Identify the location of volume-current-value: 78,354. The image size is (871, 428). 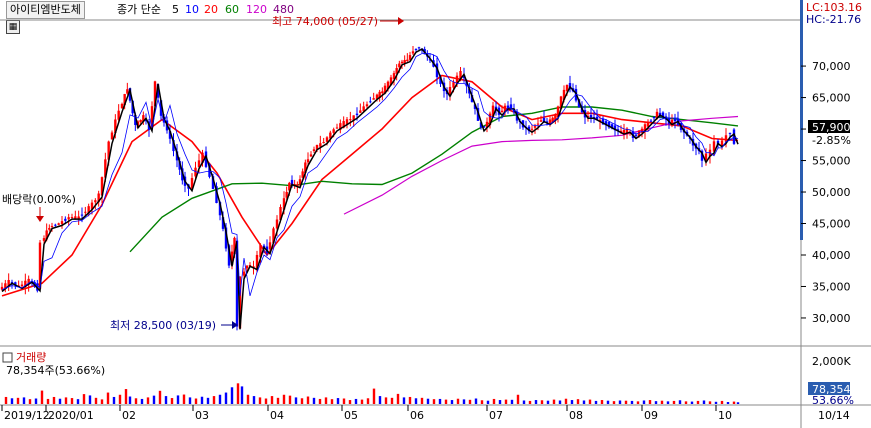
(831, 389).